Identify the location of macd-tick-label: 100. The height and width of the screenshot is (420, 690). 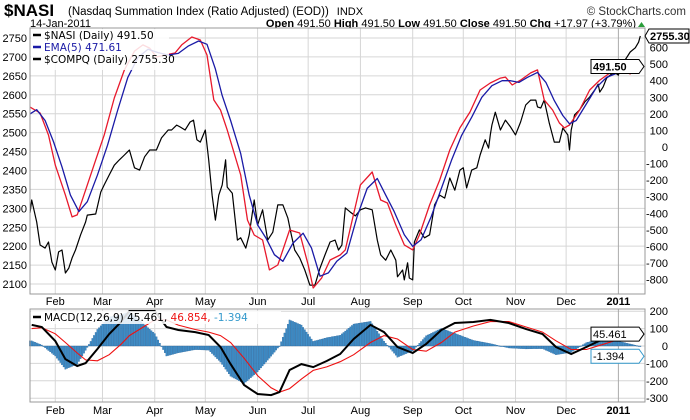
(659, 330).